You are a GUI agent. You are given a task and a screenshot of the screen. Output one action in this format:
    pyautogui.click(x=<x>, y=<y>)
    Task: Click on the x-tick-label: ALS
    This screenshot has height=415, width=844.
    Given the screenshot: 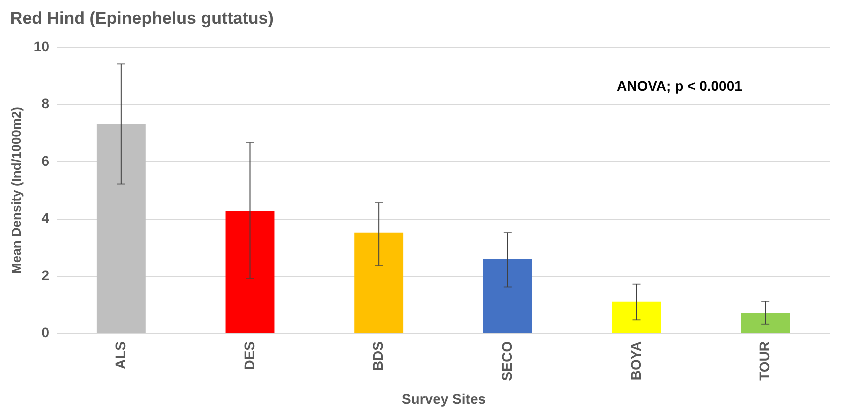 What is the action you would take?
    pyautogui.click(x=120, y=356)
    